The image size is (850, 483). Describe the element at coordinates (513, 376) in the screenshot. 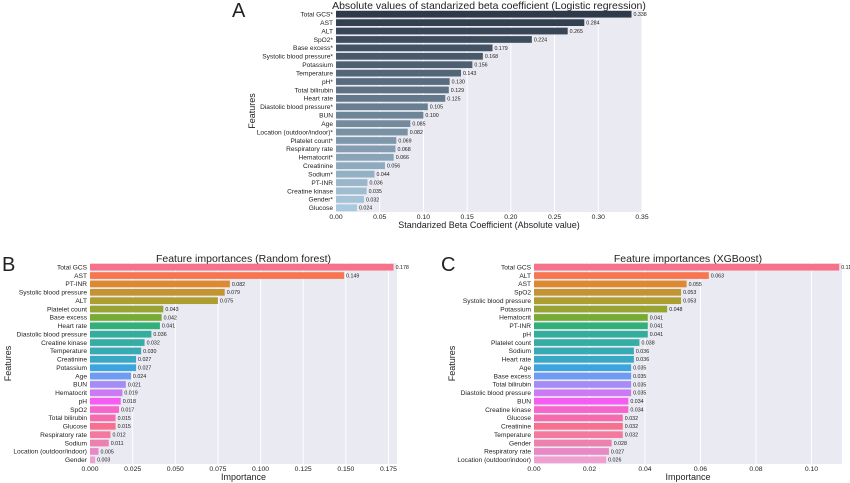

I see `panel-c-category-label: Base excess` at that location.